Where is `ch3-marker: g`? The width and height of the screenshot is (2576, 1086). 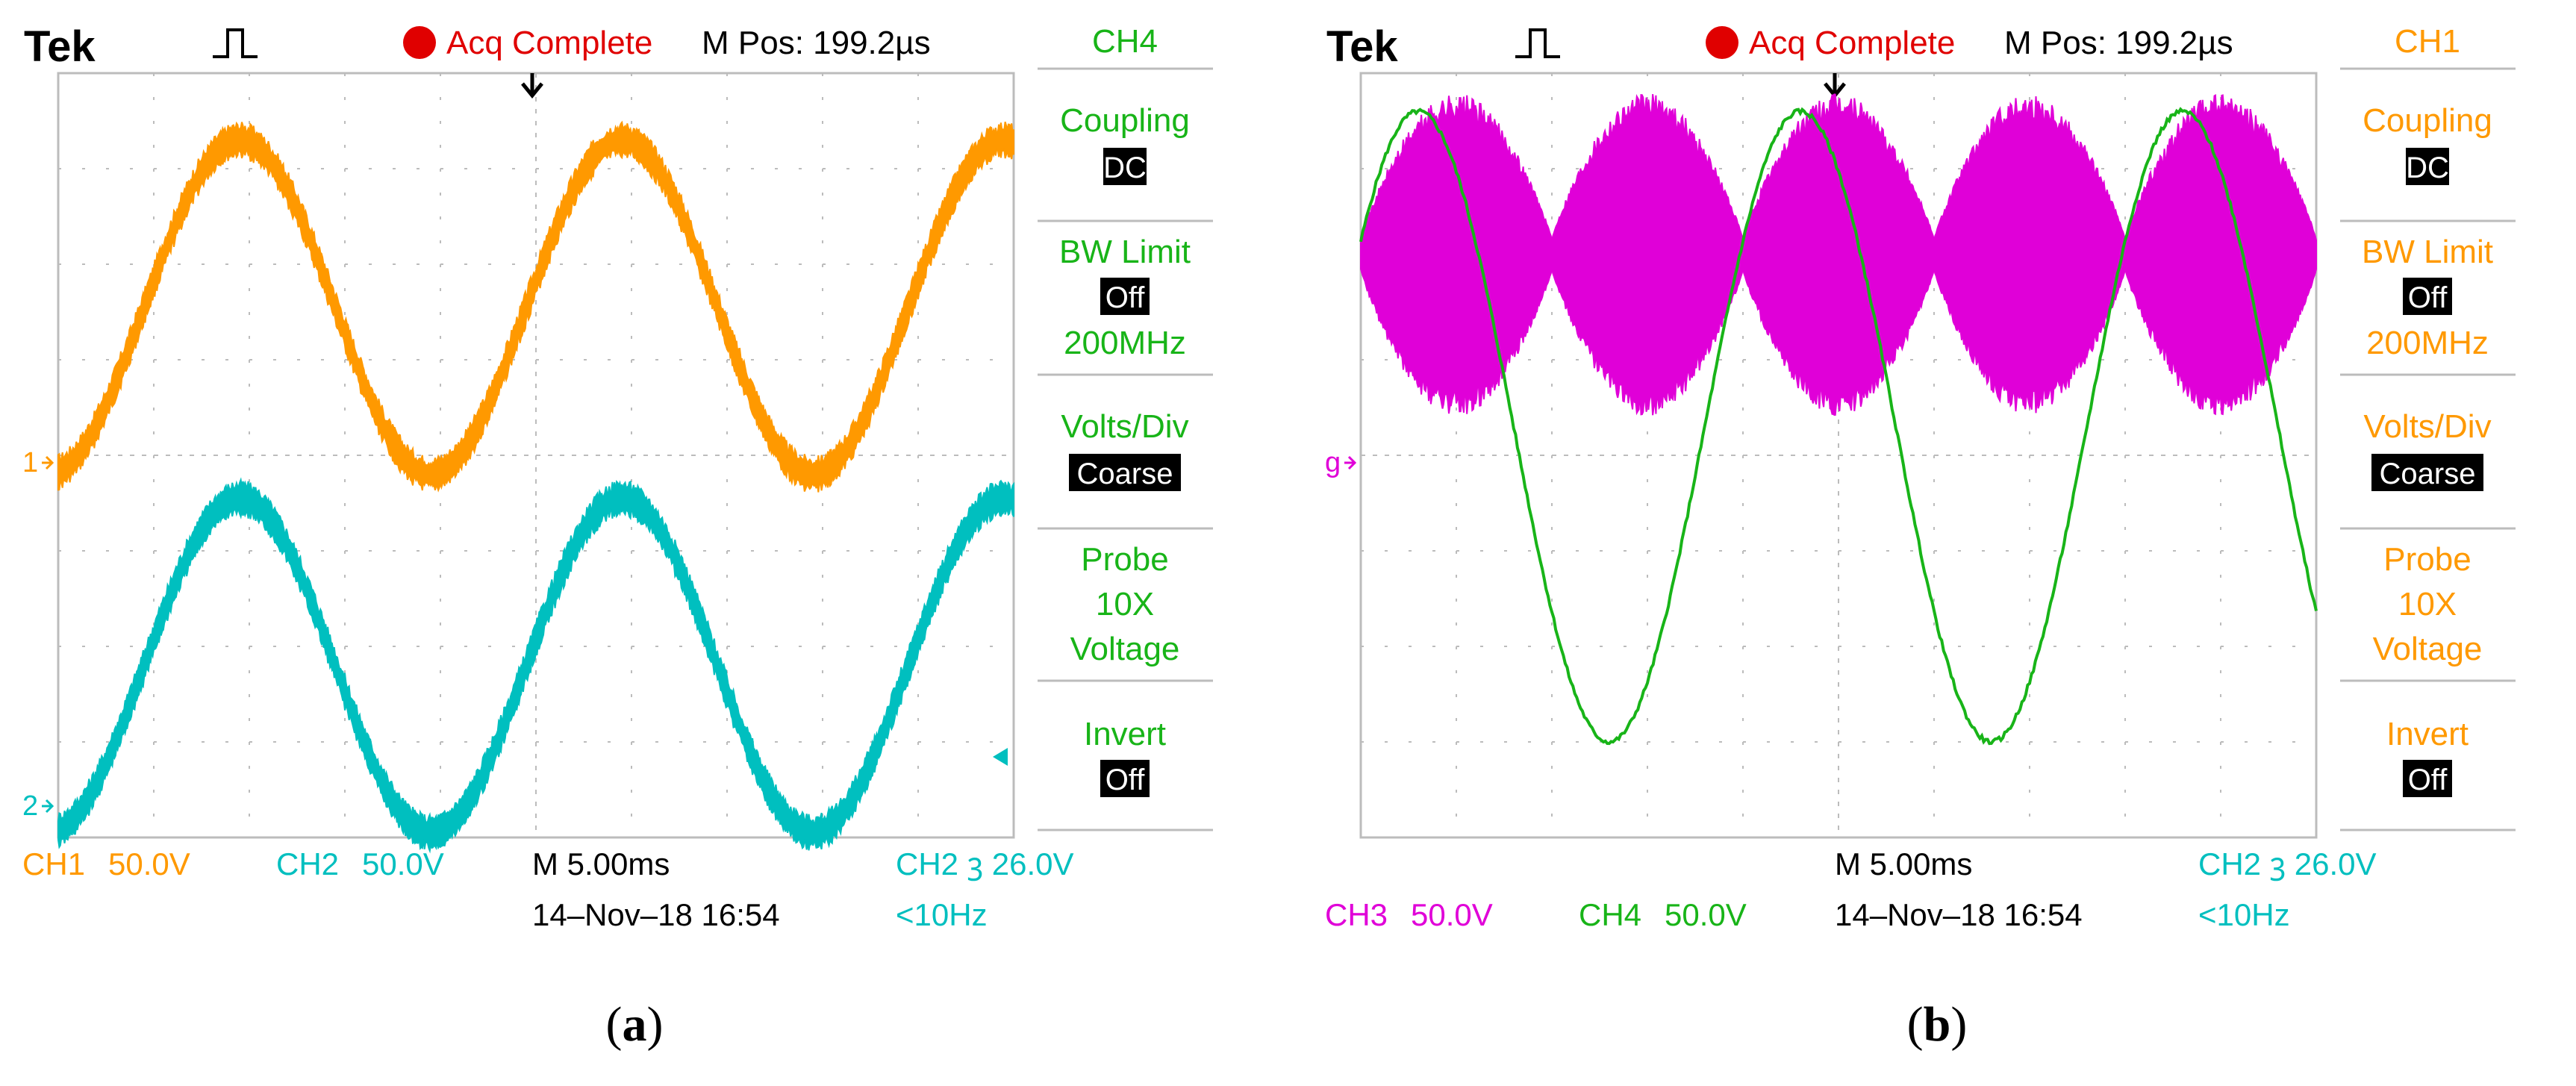 ch3-marker: g is located at coordinates (1333, 462).